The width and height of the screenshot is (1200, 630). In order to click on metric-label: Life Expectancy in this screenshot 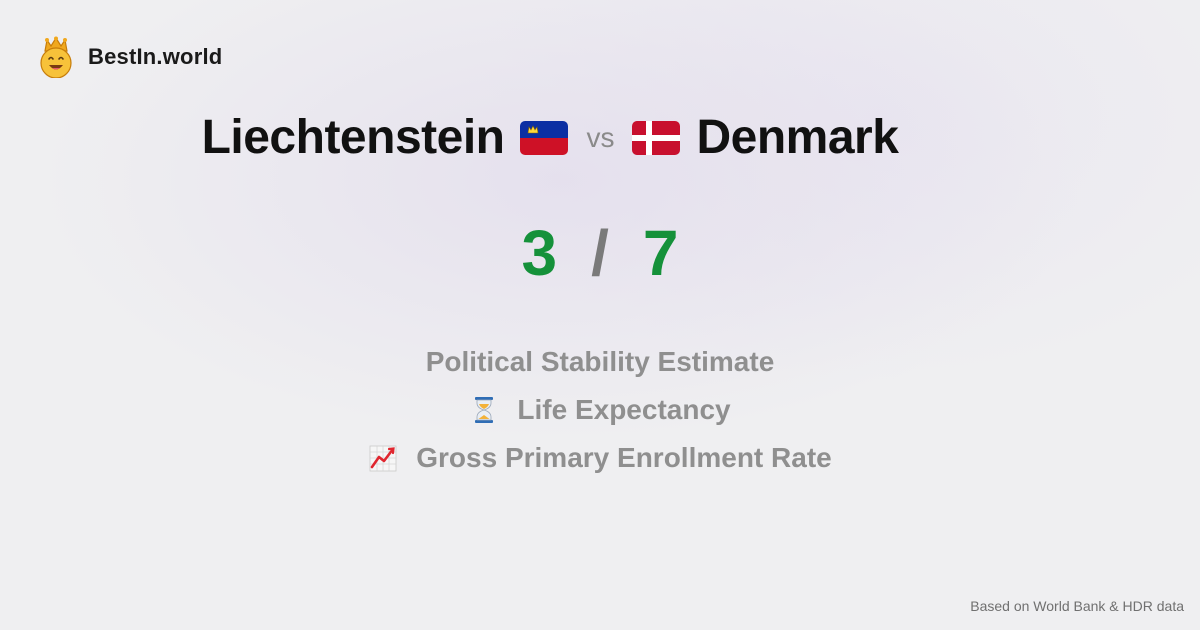, I will do `click(624, 409)`.